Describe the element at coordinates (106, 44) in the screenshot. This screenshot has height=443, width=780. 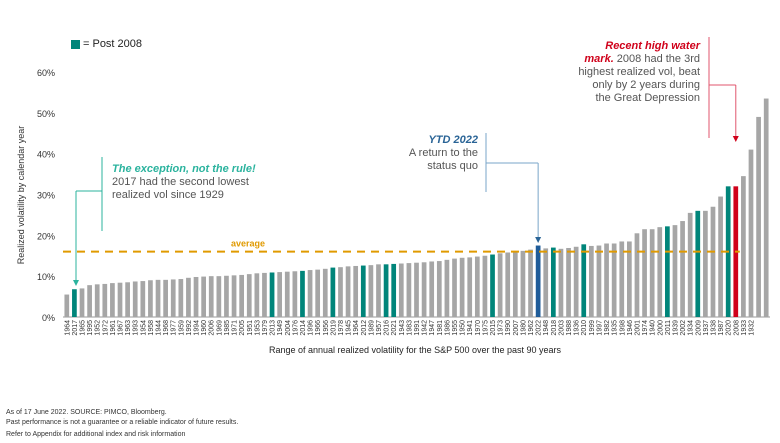
I see `legend: = Post 2008` at that location.